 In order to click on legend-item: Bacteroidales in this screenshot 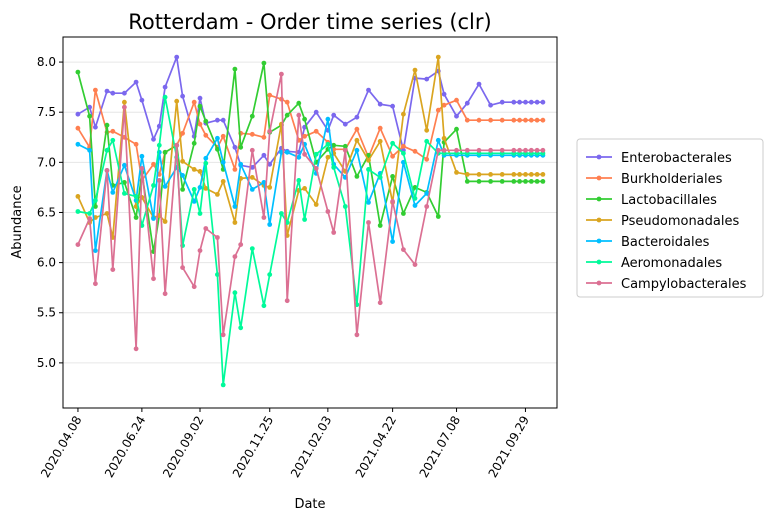, I will do `click(648, 242)`.